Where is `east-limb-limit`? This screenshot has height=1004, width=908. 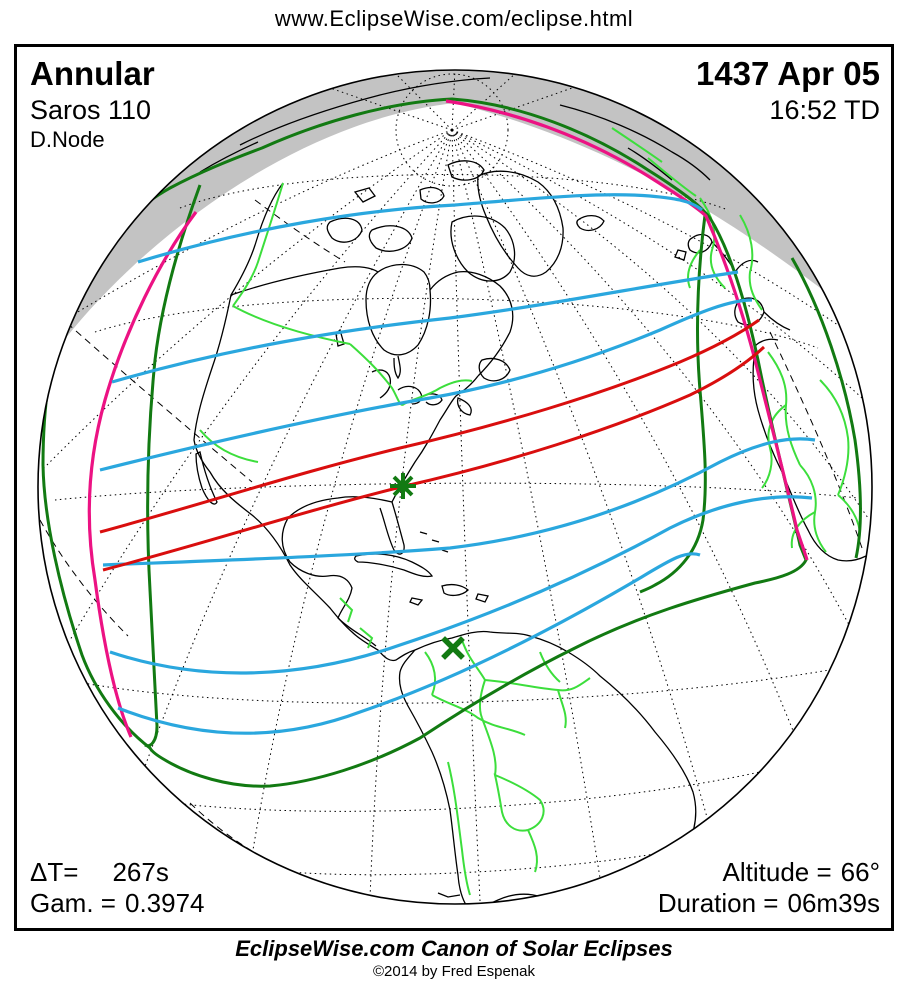
east-limb-limit is located at coordinates (826, 408).